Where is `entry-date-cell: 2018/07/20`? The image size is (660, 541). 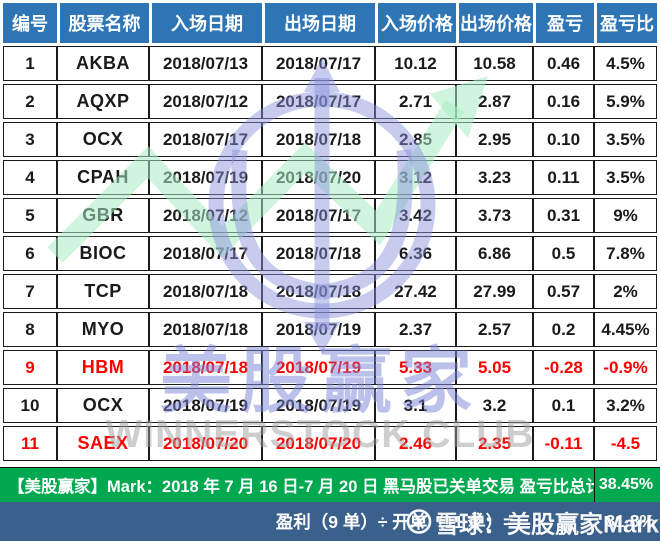
entry-date-cell: 2018/07/20 is located at coordinates (205, 443).